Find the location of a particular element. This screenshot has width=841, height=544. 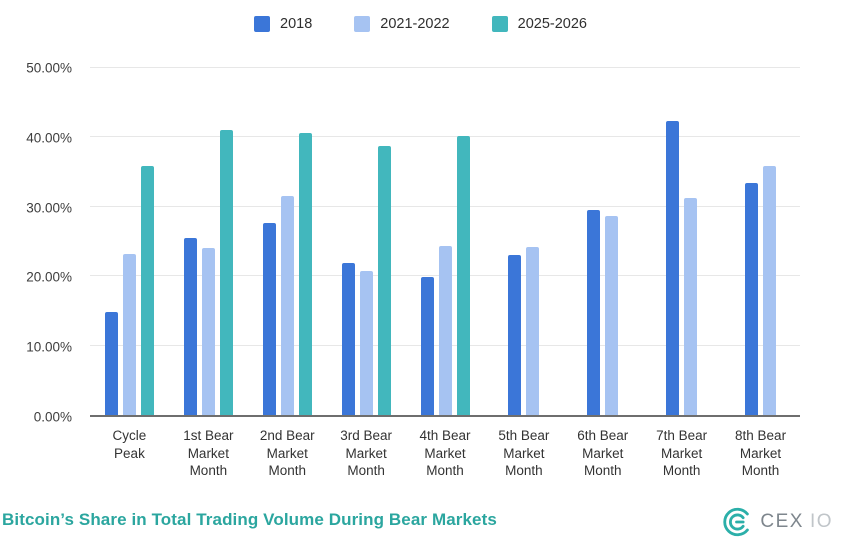

brand: CEX IO is located at coordinates (776, 522).